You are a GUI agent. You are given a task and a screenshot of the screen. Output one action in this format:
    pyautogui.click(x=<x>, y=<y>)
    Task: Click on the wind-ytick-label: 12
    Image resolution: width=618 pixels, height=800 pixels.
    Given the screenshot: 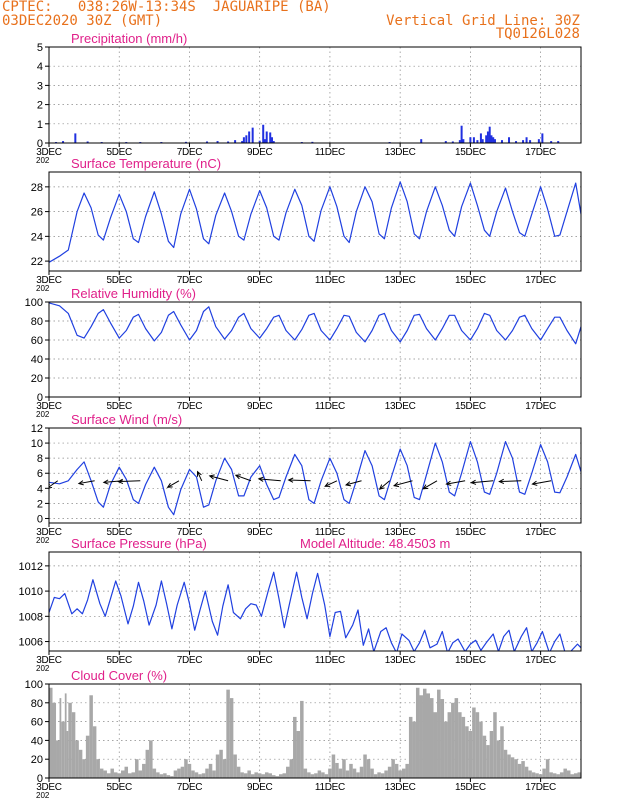 What is the action you would take?
    pyautogui.click(x=37, y=429)
    